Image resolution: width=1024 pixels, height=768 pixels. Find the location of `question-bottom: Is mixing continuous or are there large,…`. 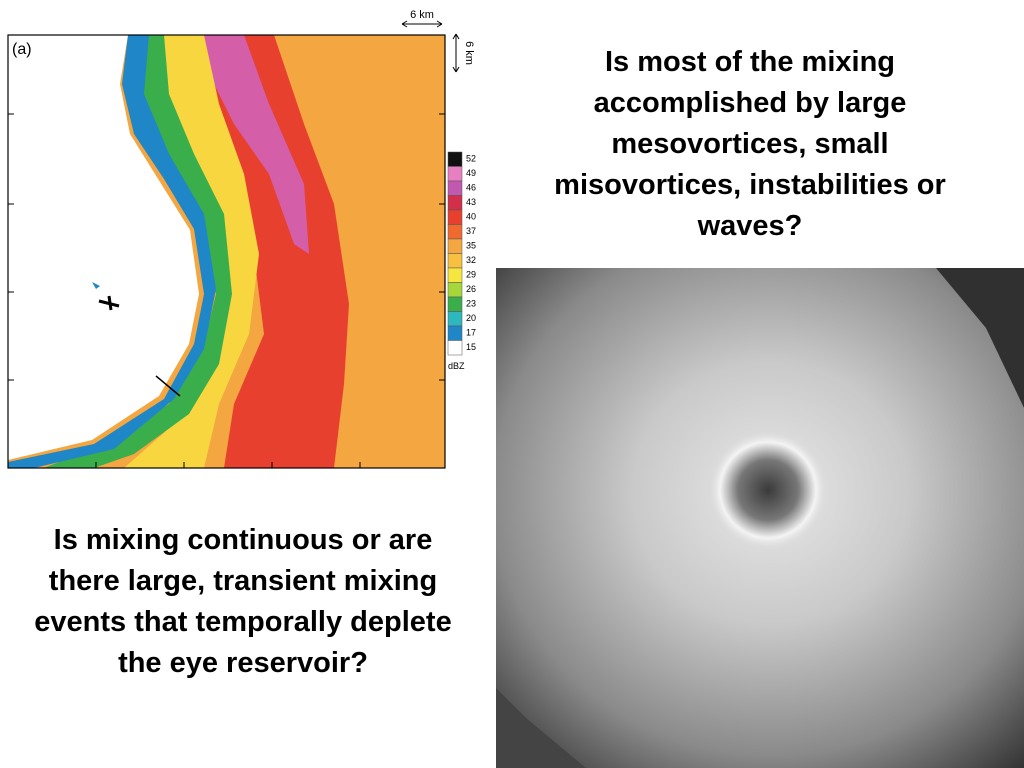

question-bottom: Is mixing continuous or are there large,… is located at coordinates (243, 601).